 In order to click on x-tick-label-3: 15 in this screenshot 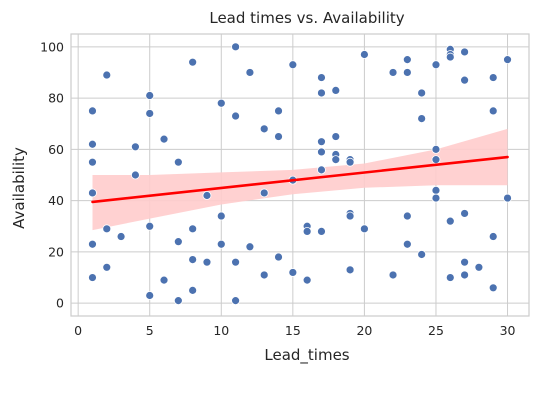, I will do `click(293, 330)`.